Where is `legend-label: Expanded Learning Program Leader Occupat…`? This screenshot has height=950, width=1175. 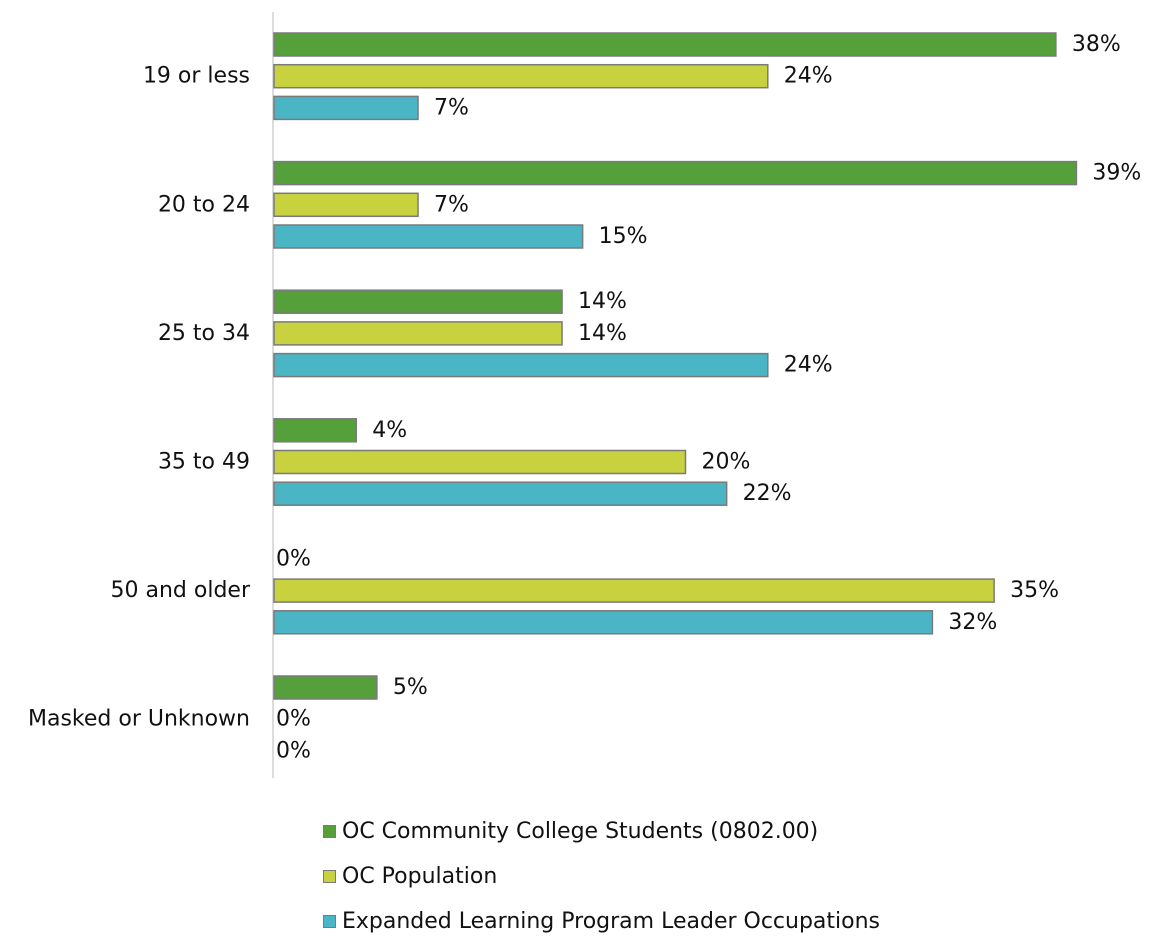 legend-label: Expanded Learning Program Leader Occupat… is located at coordinates (611, 921).